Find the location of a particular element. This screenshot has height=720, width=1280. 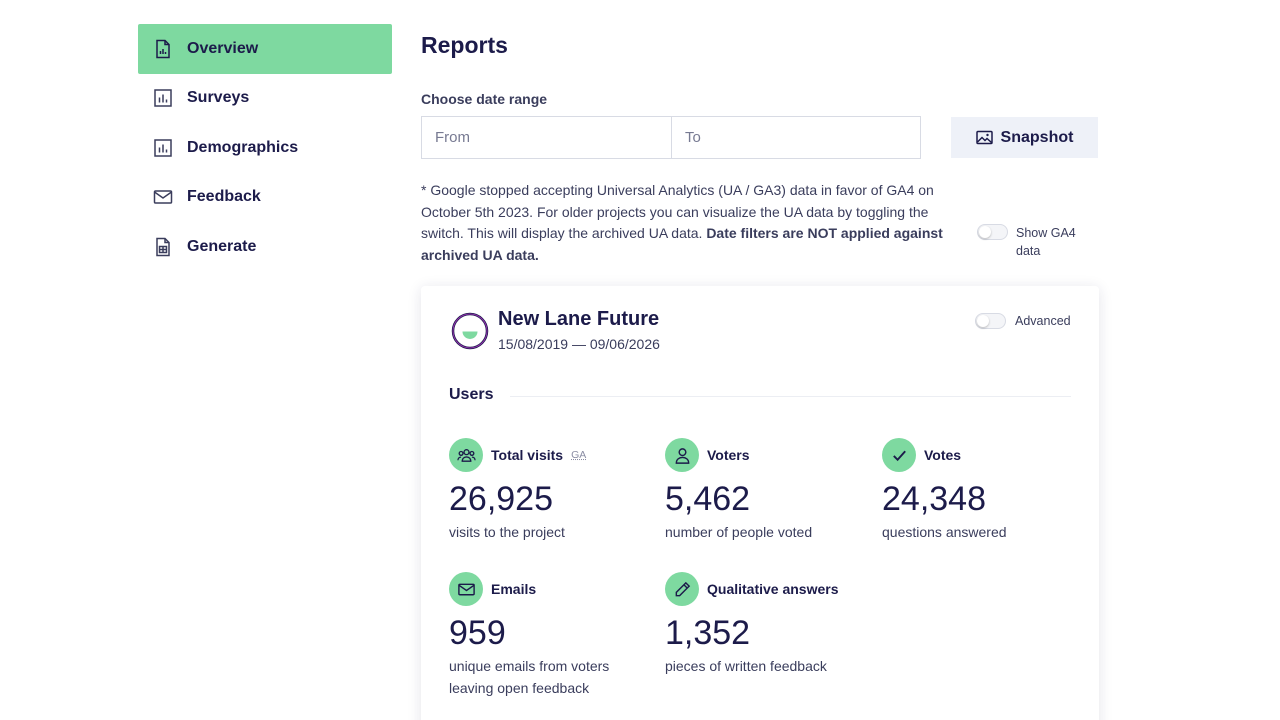

snapshot-label: Snapshot is located at coordinates (1037, 138).